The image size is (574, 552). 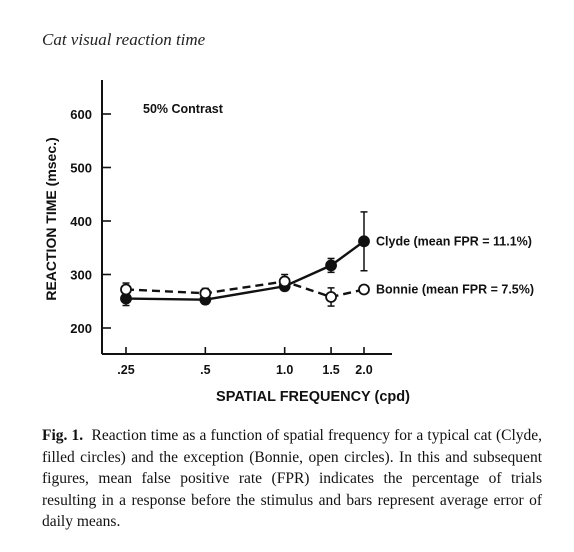 What do you see at coordinates (363, 370) in the screenshot?
I see `x-tick-label: 2.0` at bounding box center [363, 370].